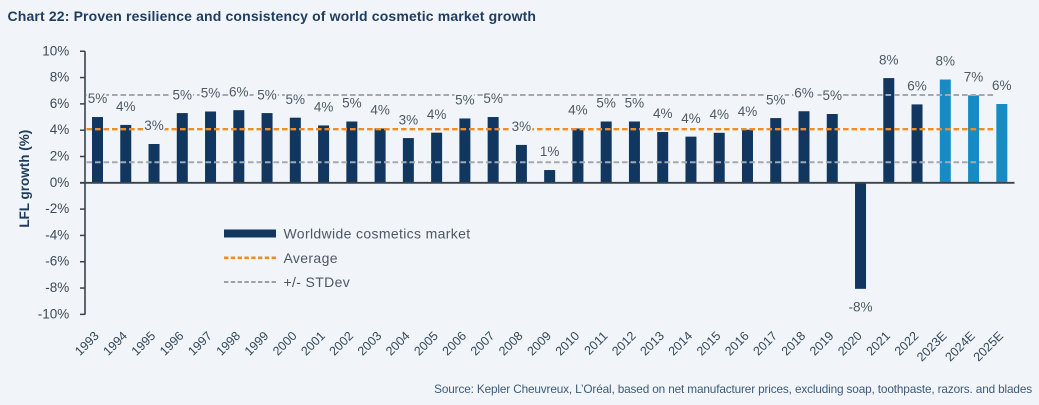 The height and width of the screenshot is (405, 1039). Describe the element at coordinates (57, 234) in the screenshot. I see `svg-text: -4%` at that location.